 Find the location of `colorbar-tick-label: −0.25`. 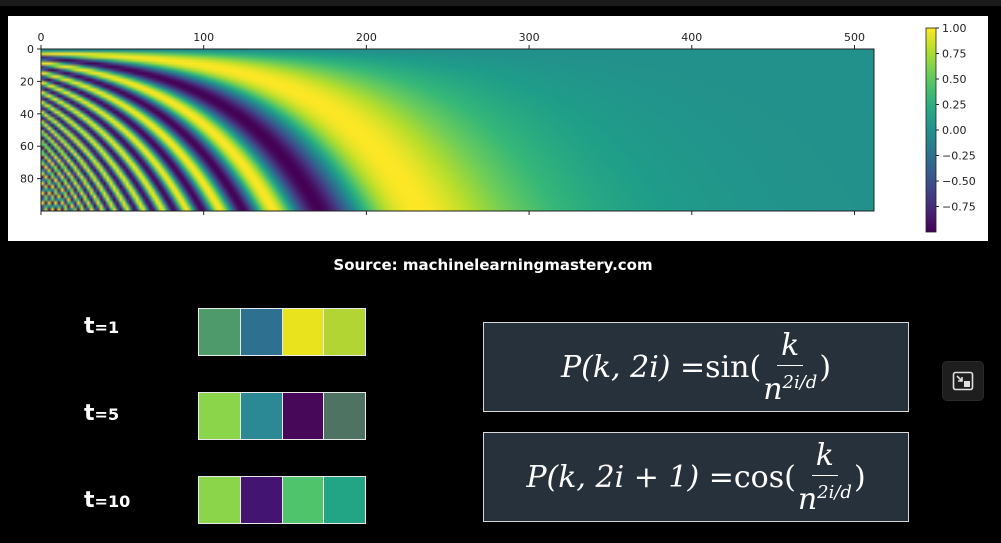

colorbar-tick-label: −0.25 is located at coordinates (959, 156).